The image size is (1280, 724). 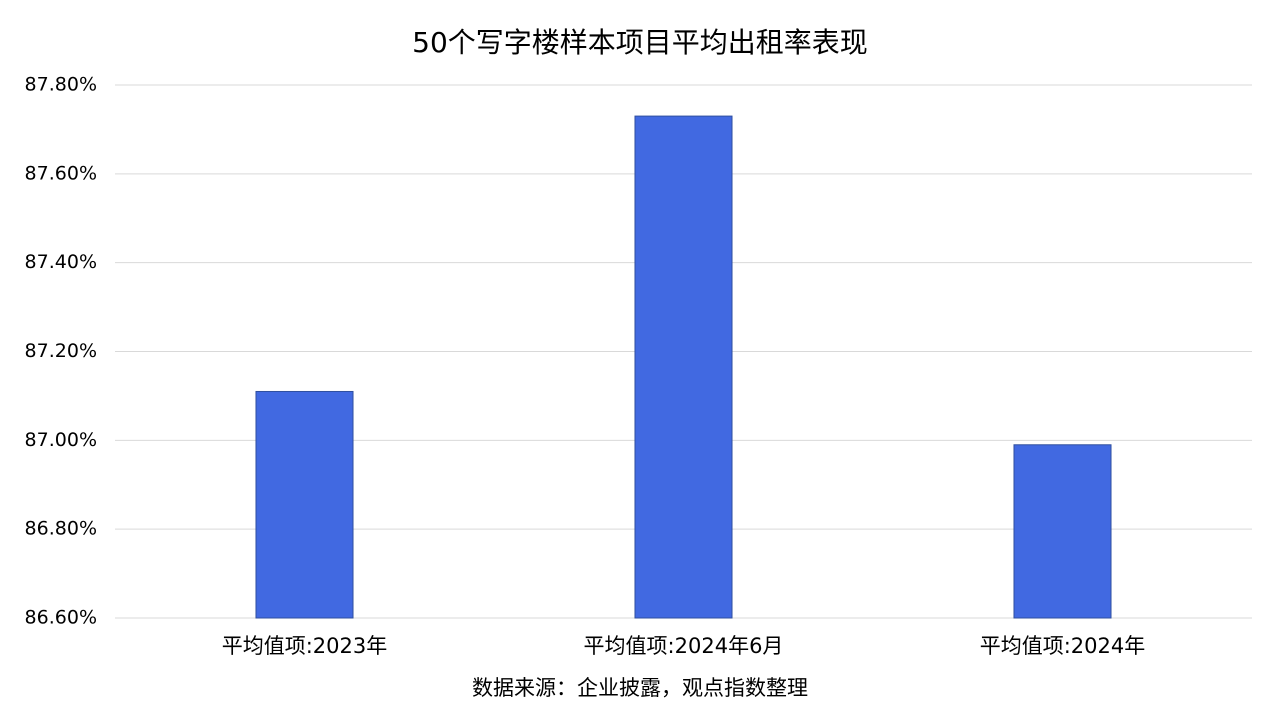 What do you see at coordinates (305, 646) in the screenshot?
I see `x-tick-label: 平均值项:2023年` at bounding box center [305, 646].